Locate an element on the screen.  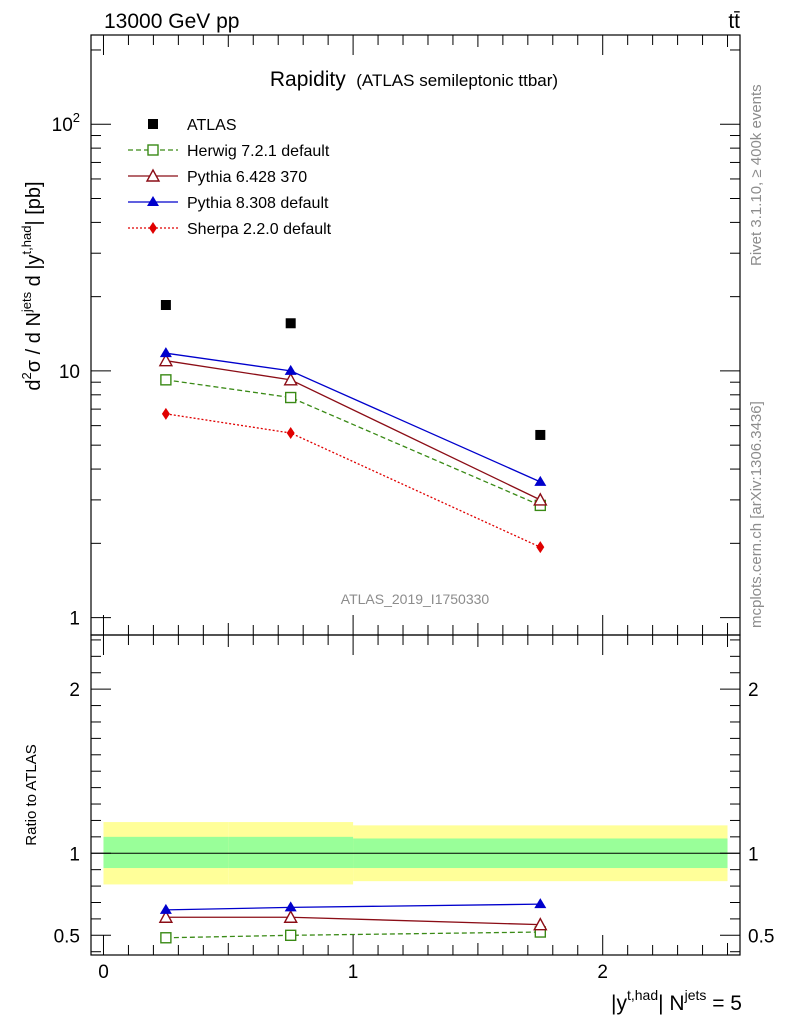
process-label: tt̄ is located at coordinates (734, 21).